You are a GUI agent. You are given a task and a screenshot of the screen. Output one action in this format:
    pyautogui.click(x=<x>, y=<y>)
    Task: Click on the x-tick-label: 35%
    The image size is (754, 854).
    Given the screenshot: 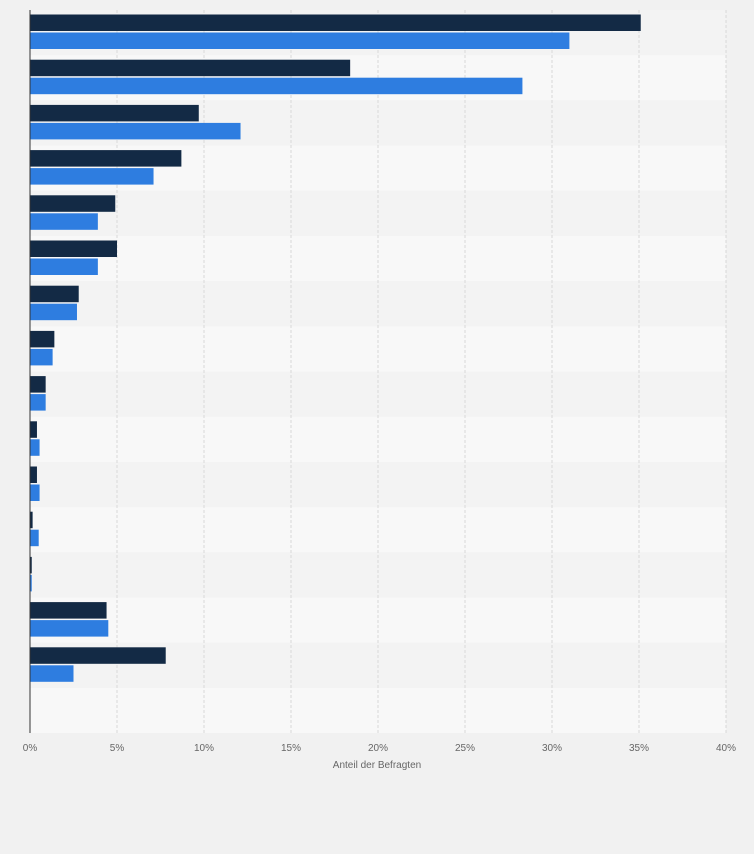 What is the action you would take?
    pyautogui.click(x=639, y=748)
    